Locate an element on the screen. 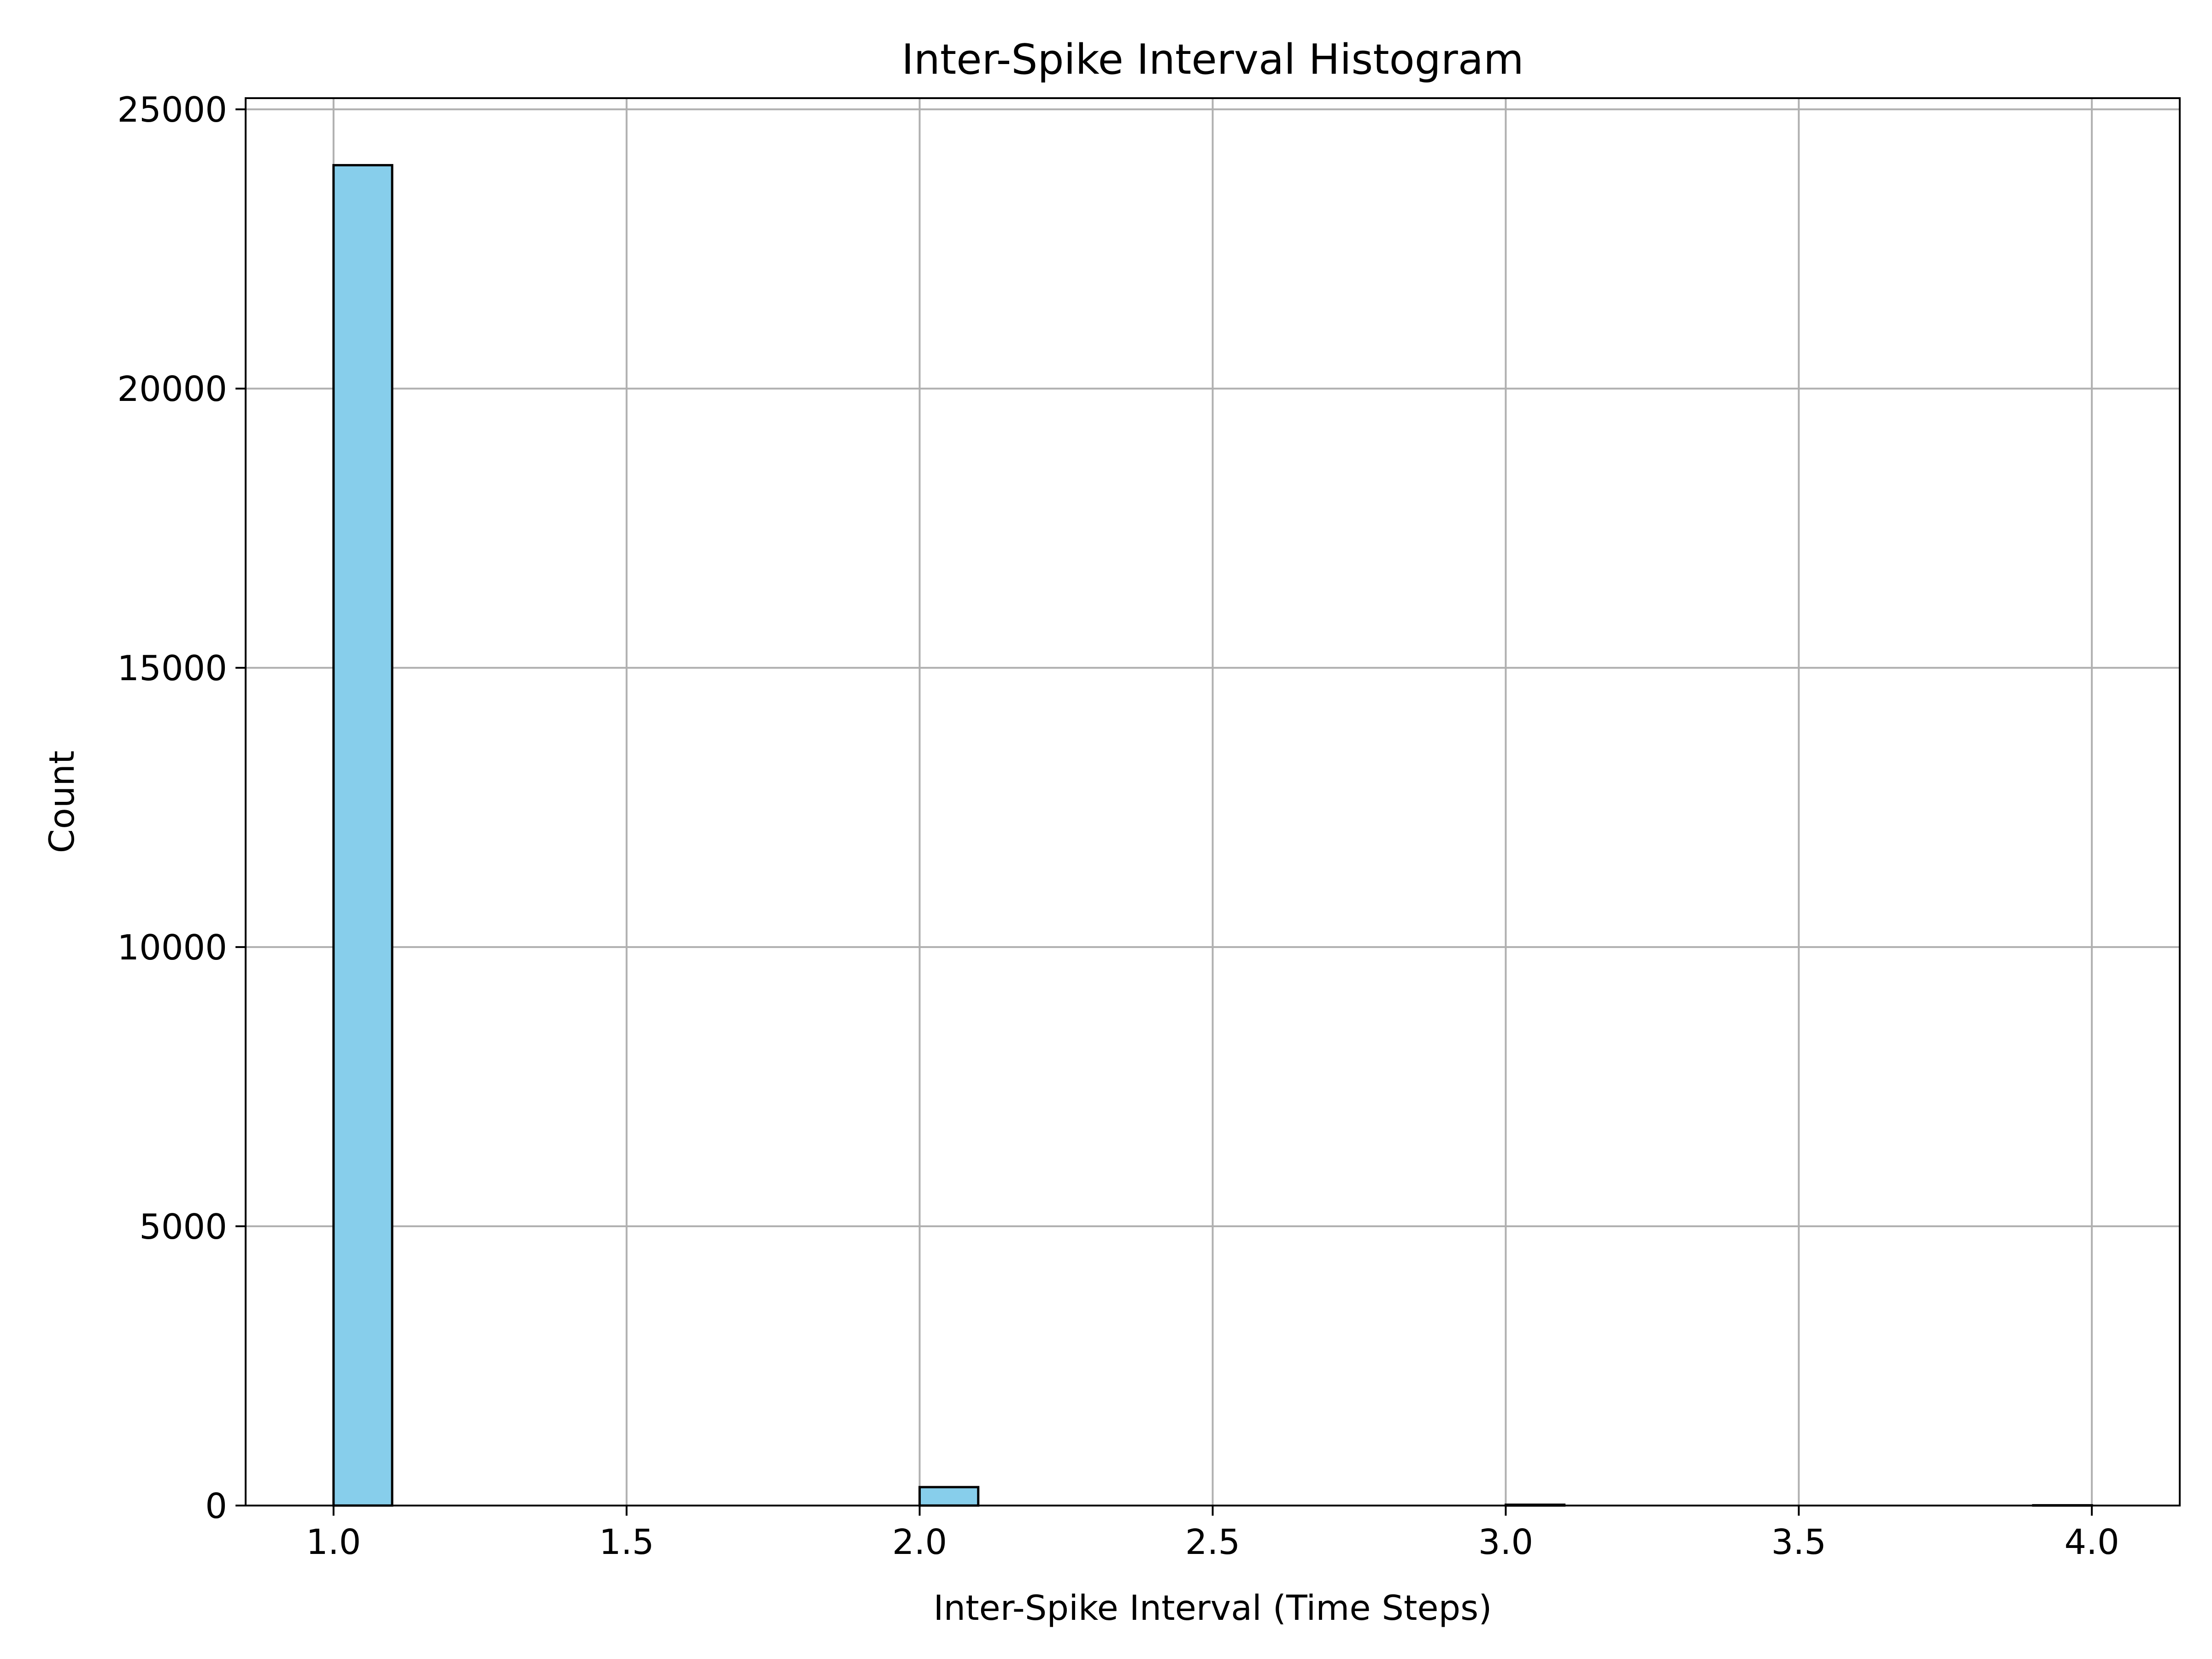 The height and width of the screenshot is (1659, 2212). y-axis-label: Count is located at coordinates (61, 802).